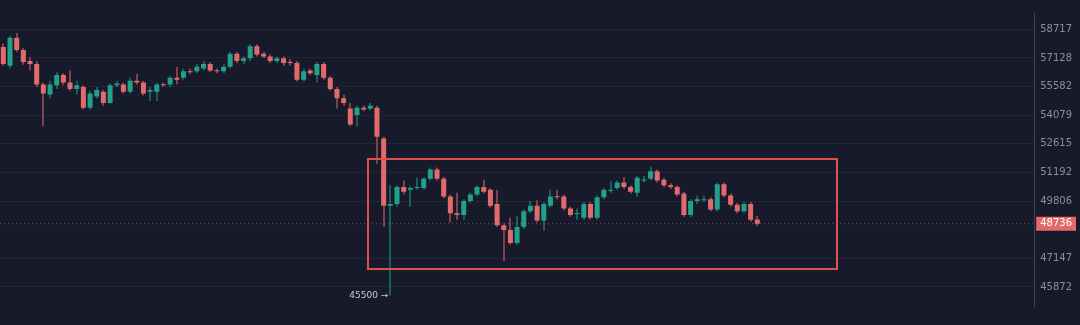 Image resolution: width=1080 pixels, height=325 pixels. What do you see at coordinates (369, 294) in the screenshot?
I see `annotation: 45500 →` at bounding box center [369, 294].